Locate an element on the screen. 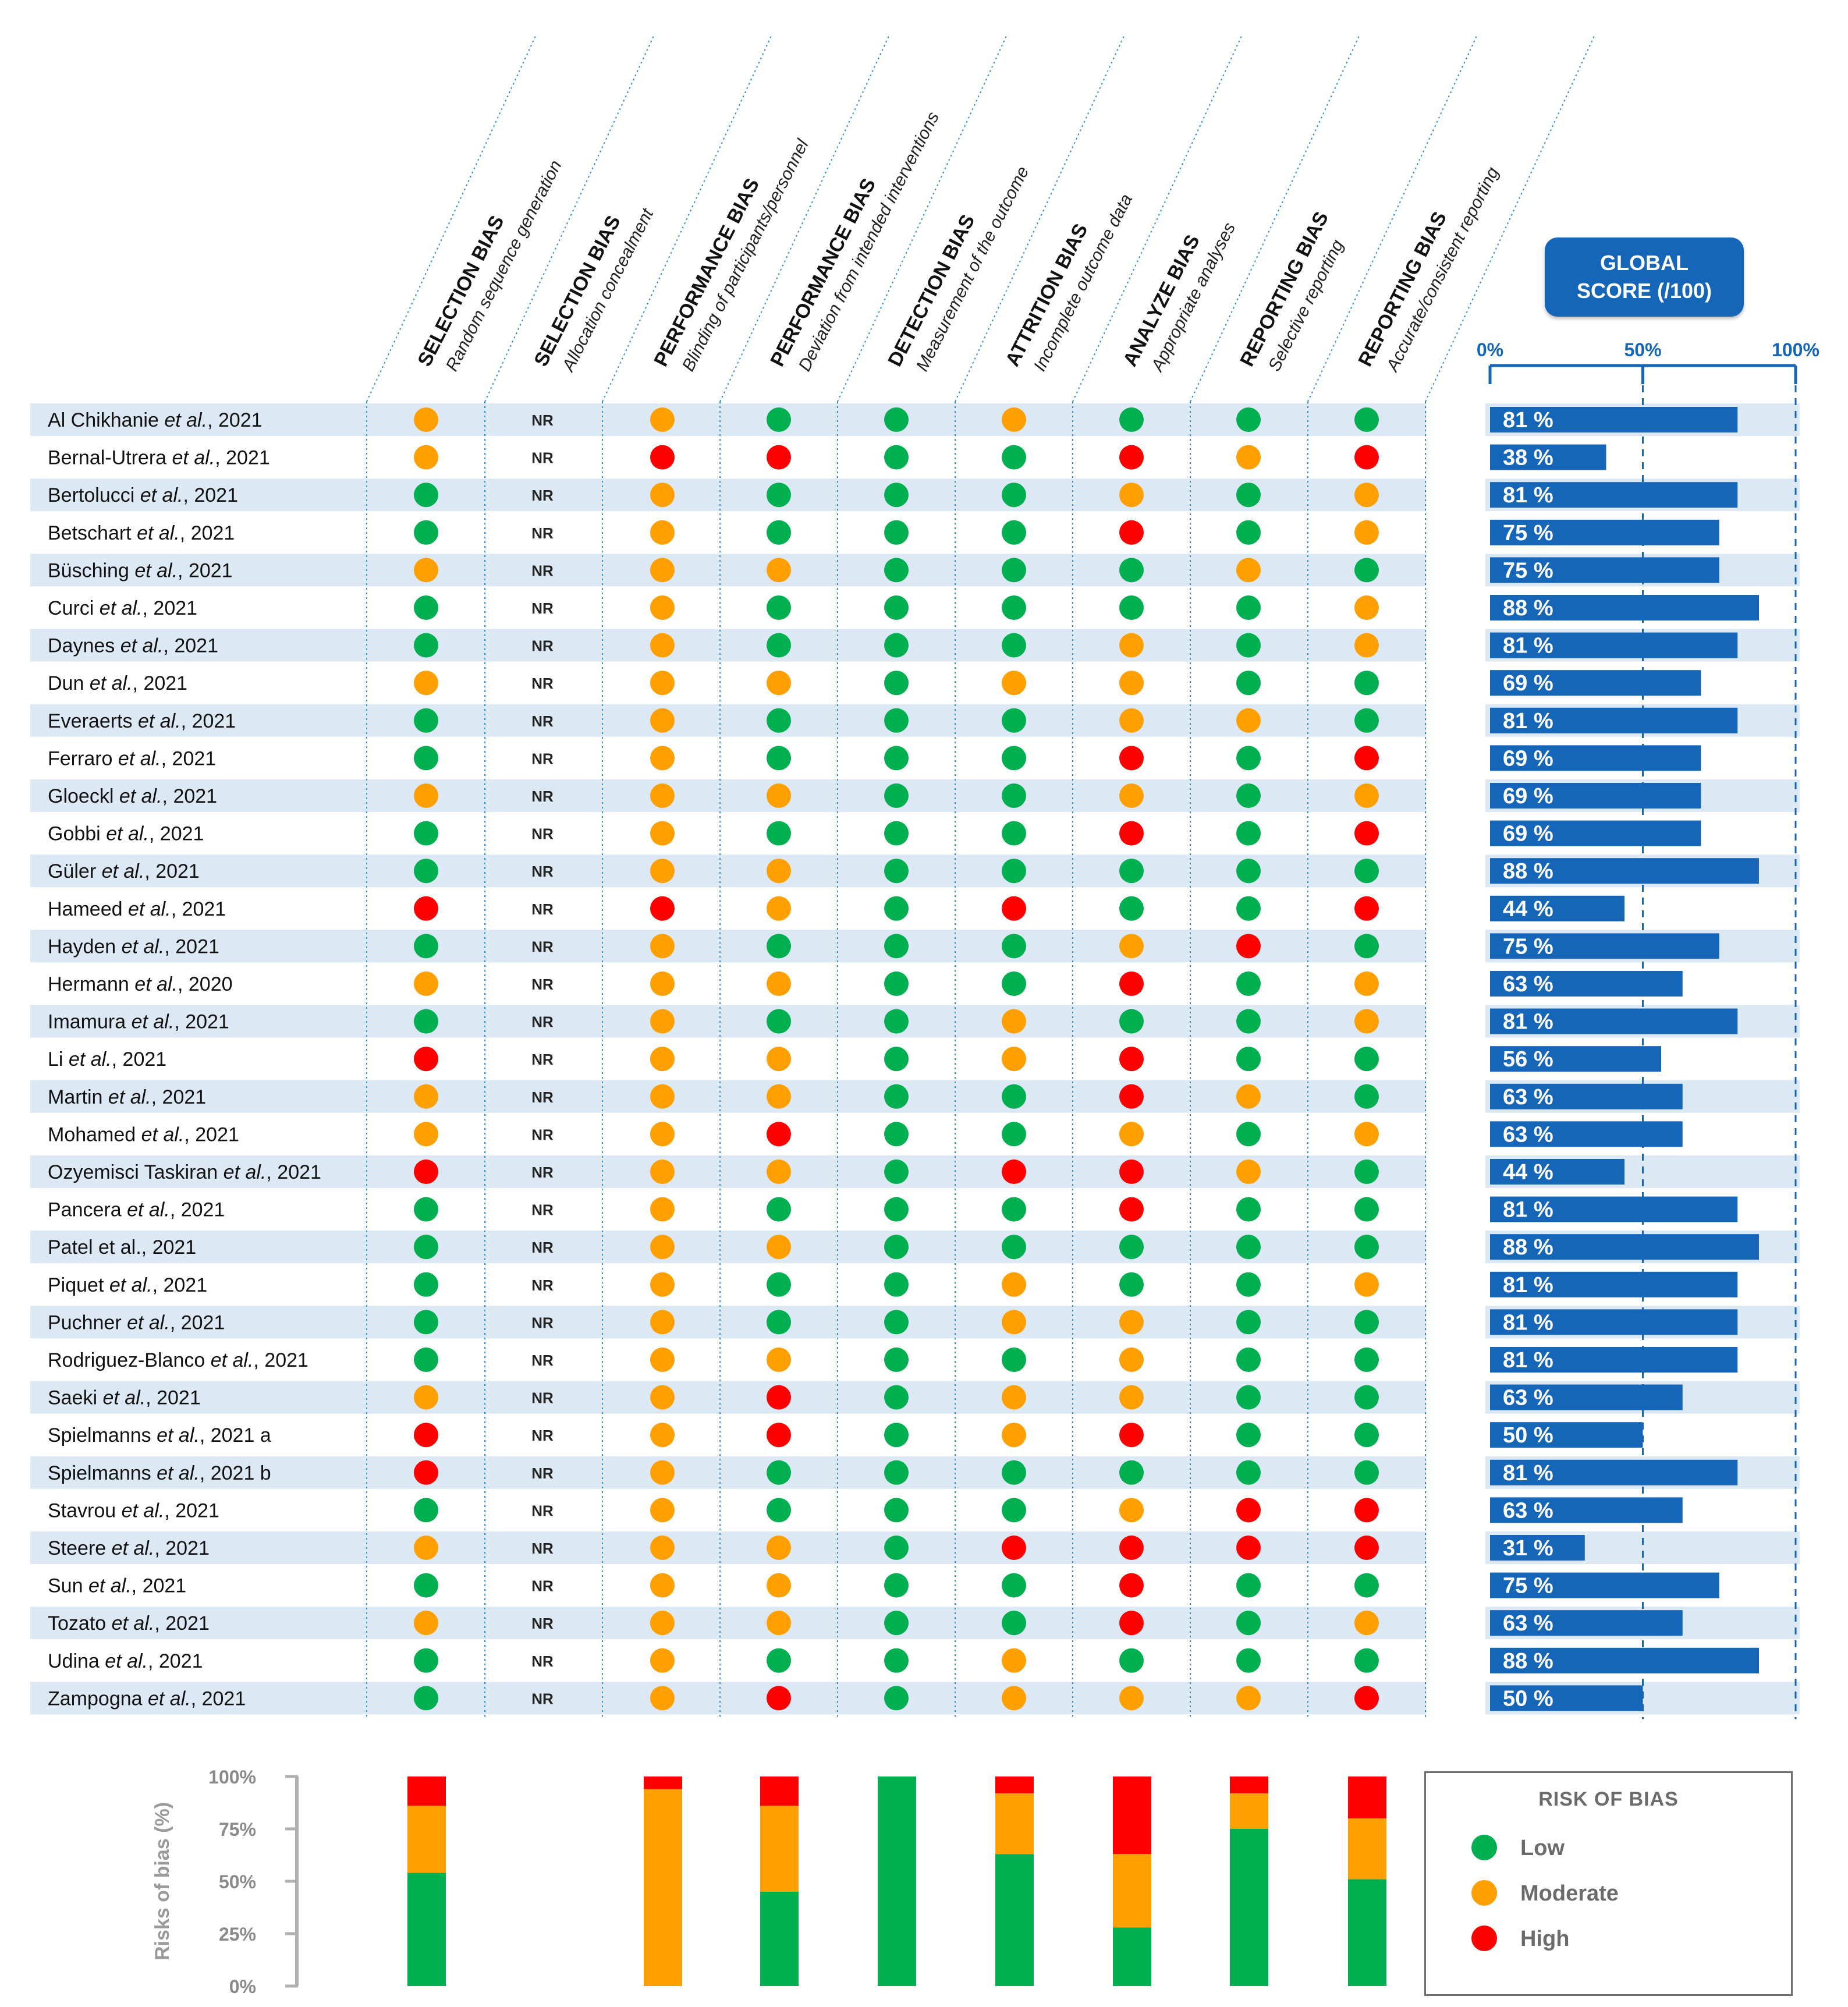 The height and width of the screenshot is (2007, 1848). score-axis-tick-label: 0% is located at coordinates (1490, 350).